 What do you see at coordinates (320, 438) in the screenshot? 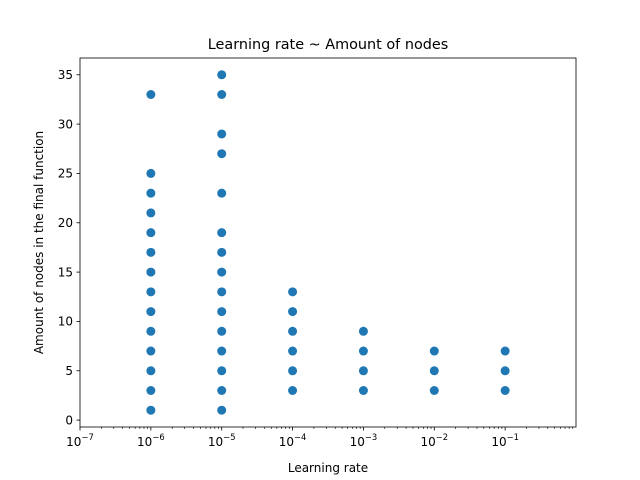
I see `x-axis-ticks: 10⁻⁷ 10⁻⁶ 10⁻⁵ 10⁻⁴ 10⁻³ 10⁻² 10⁻¹` at bounding box center [320, 438].